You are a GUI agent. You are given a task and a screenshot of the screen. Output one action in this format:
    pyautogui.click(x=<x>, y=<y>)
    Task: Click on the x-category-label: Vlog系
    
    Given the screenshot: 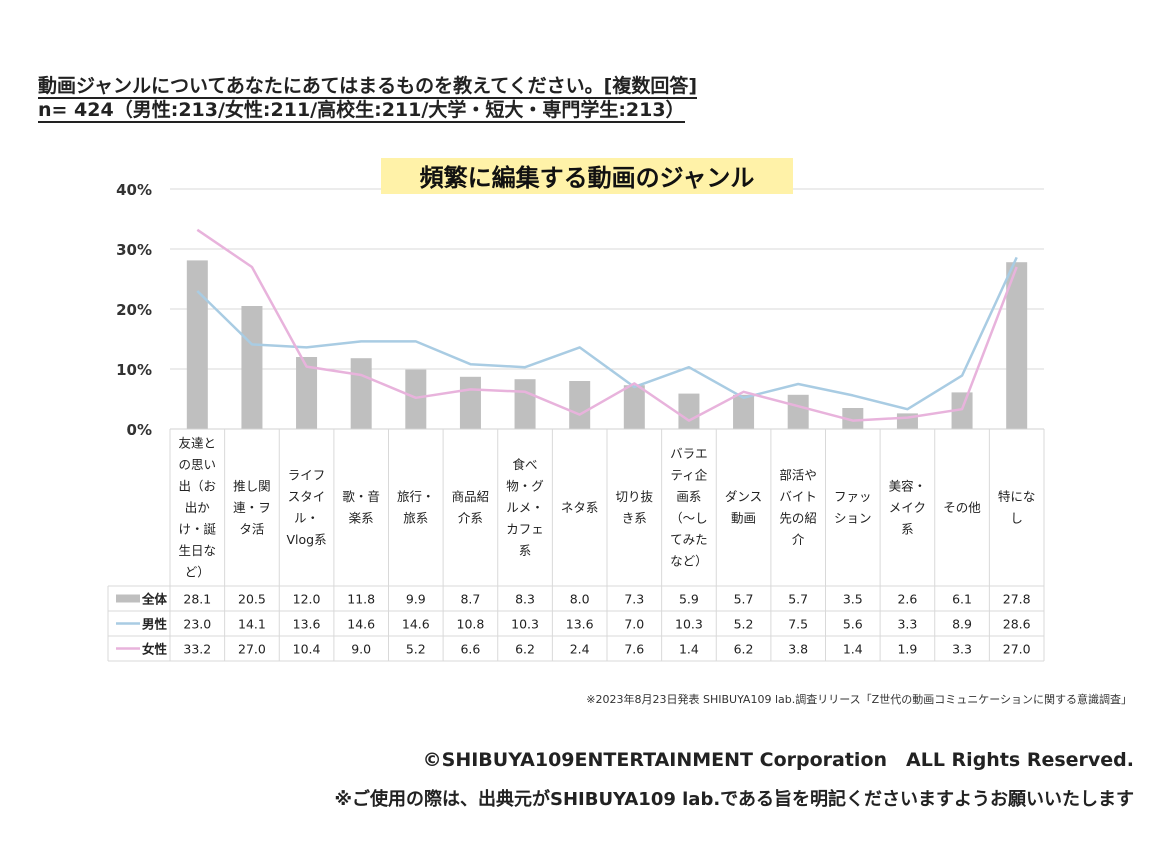 What is the action you would take?
    pyautogui.click(x=307, y=539)
    